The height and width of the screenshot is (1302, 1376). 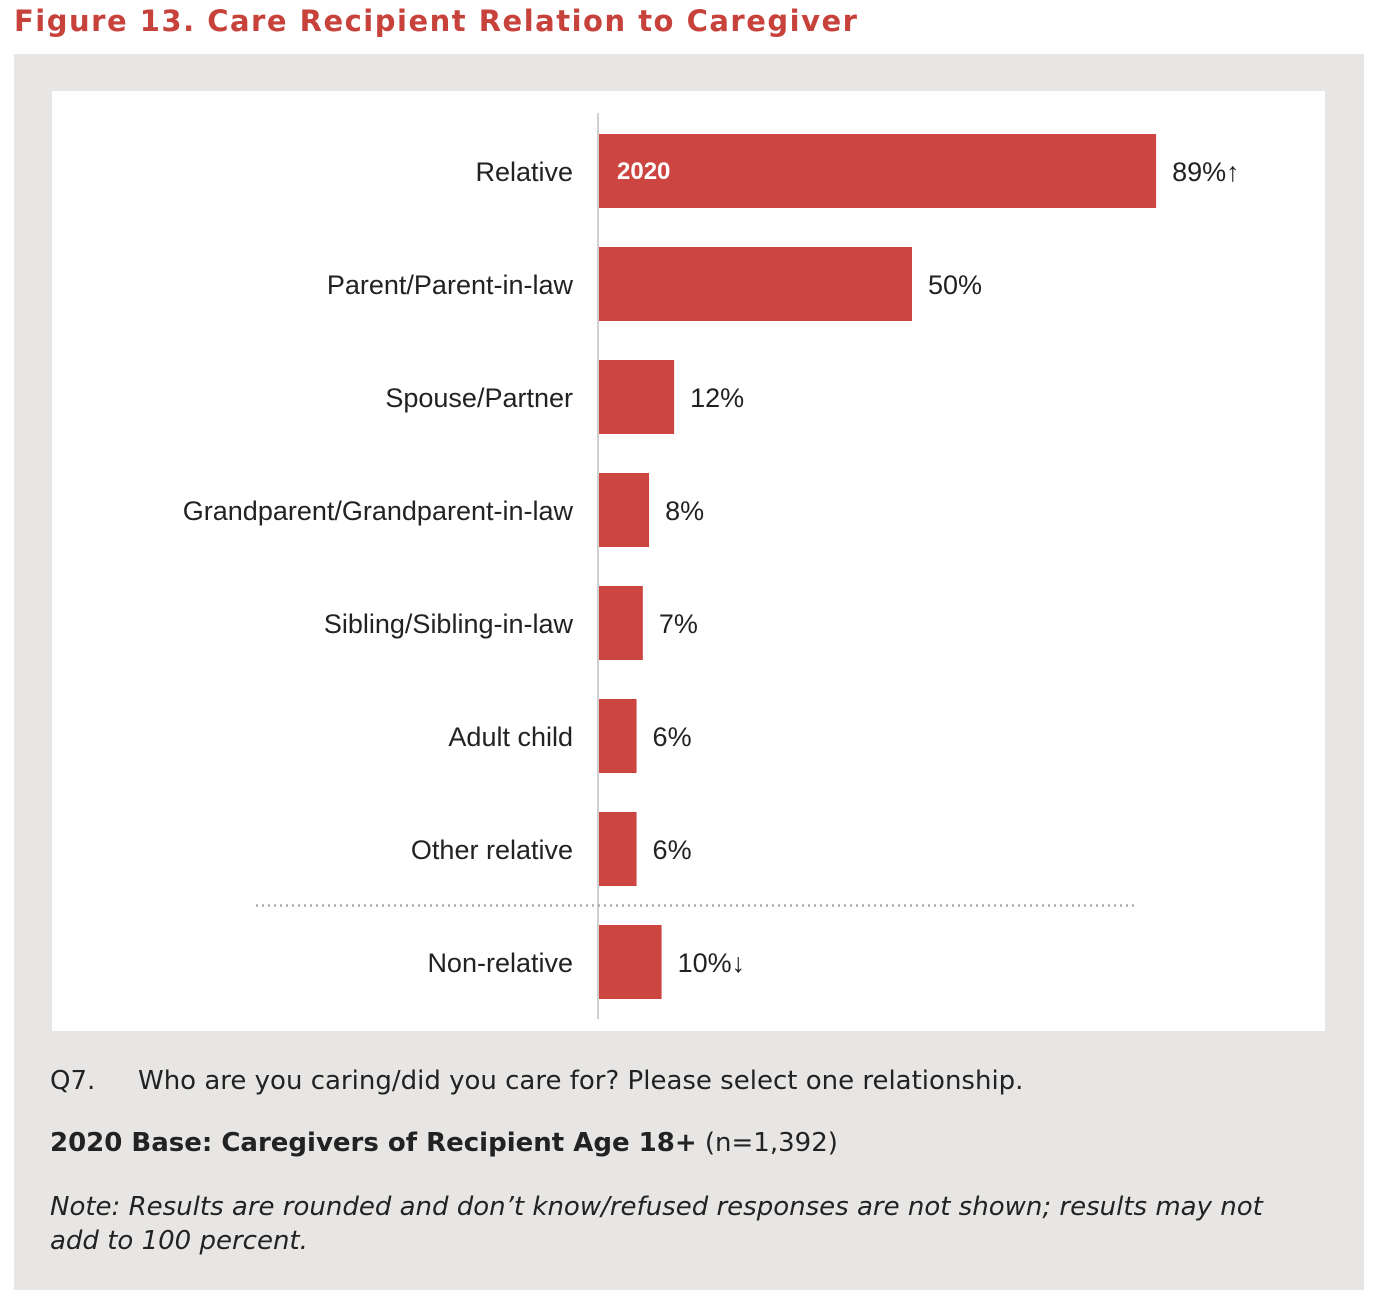 I want to click on value-label-non-relative: 10%↓, so click(x=712, y=963).